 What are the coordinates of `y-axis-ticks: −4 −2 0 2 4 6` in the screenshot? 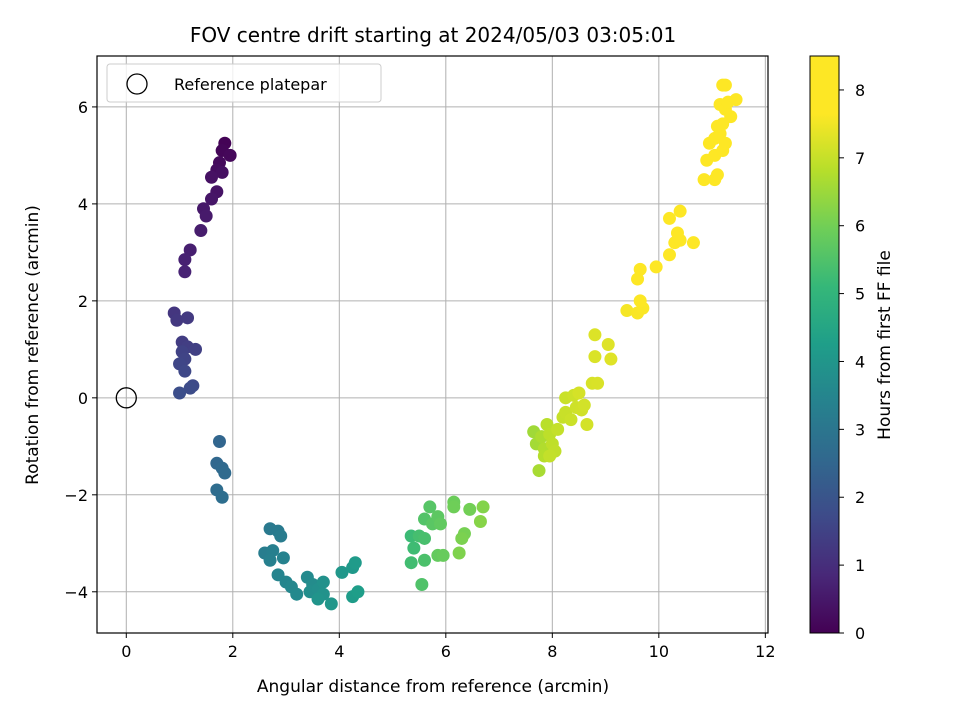 It's located at (80, 350).